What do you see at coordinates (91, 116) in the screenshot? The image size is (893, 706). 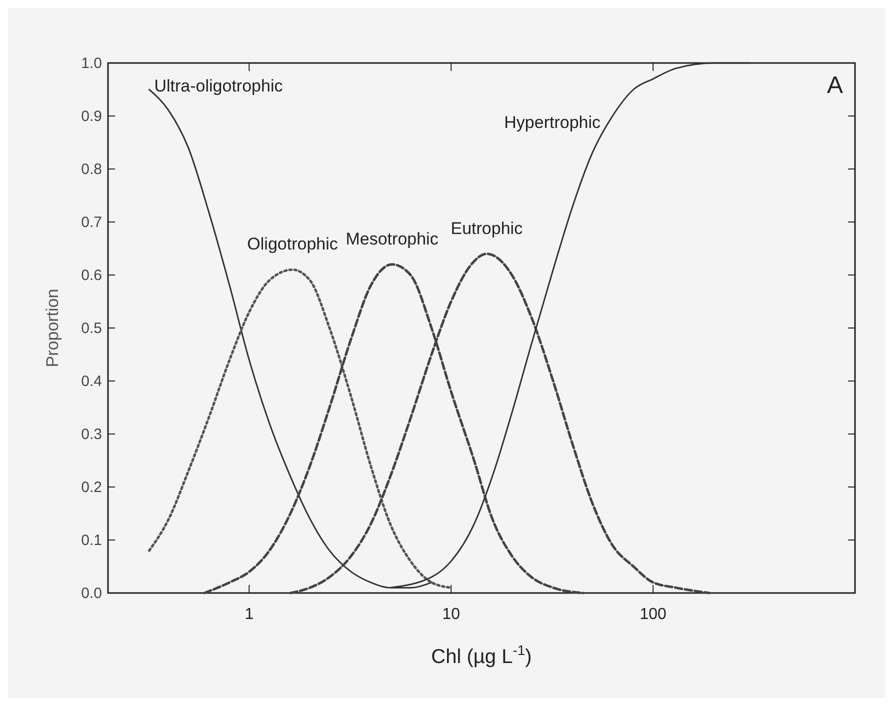 I see `y-tick-label: 0.9` at bounding box center [91, 116].